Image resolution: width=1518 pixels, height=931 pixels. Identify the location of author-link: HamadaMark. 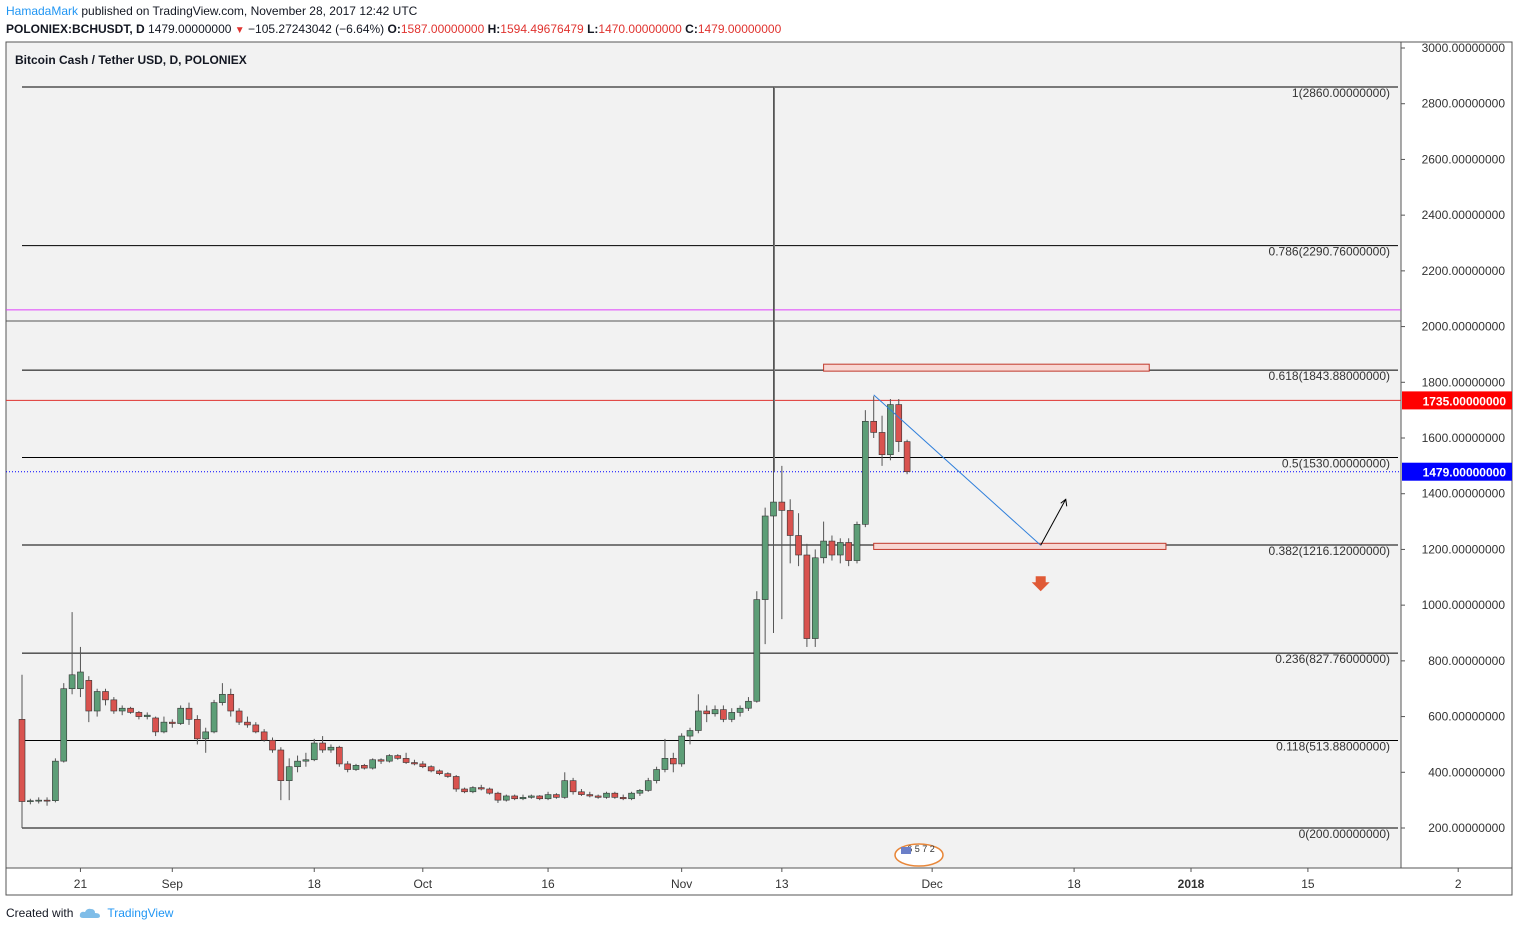
(42, 11).